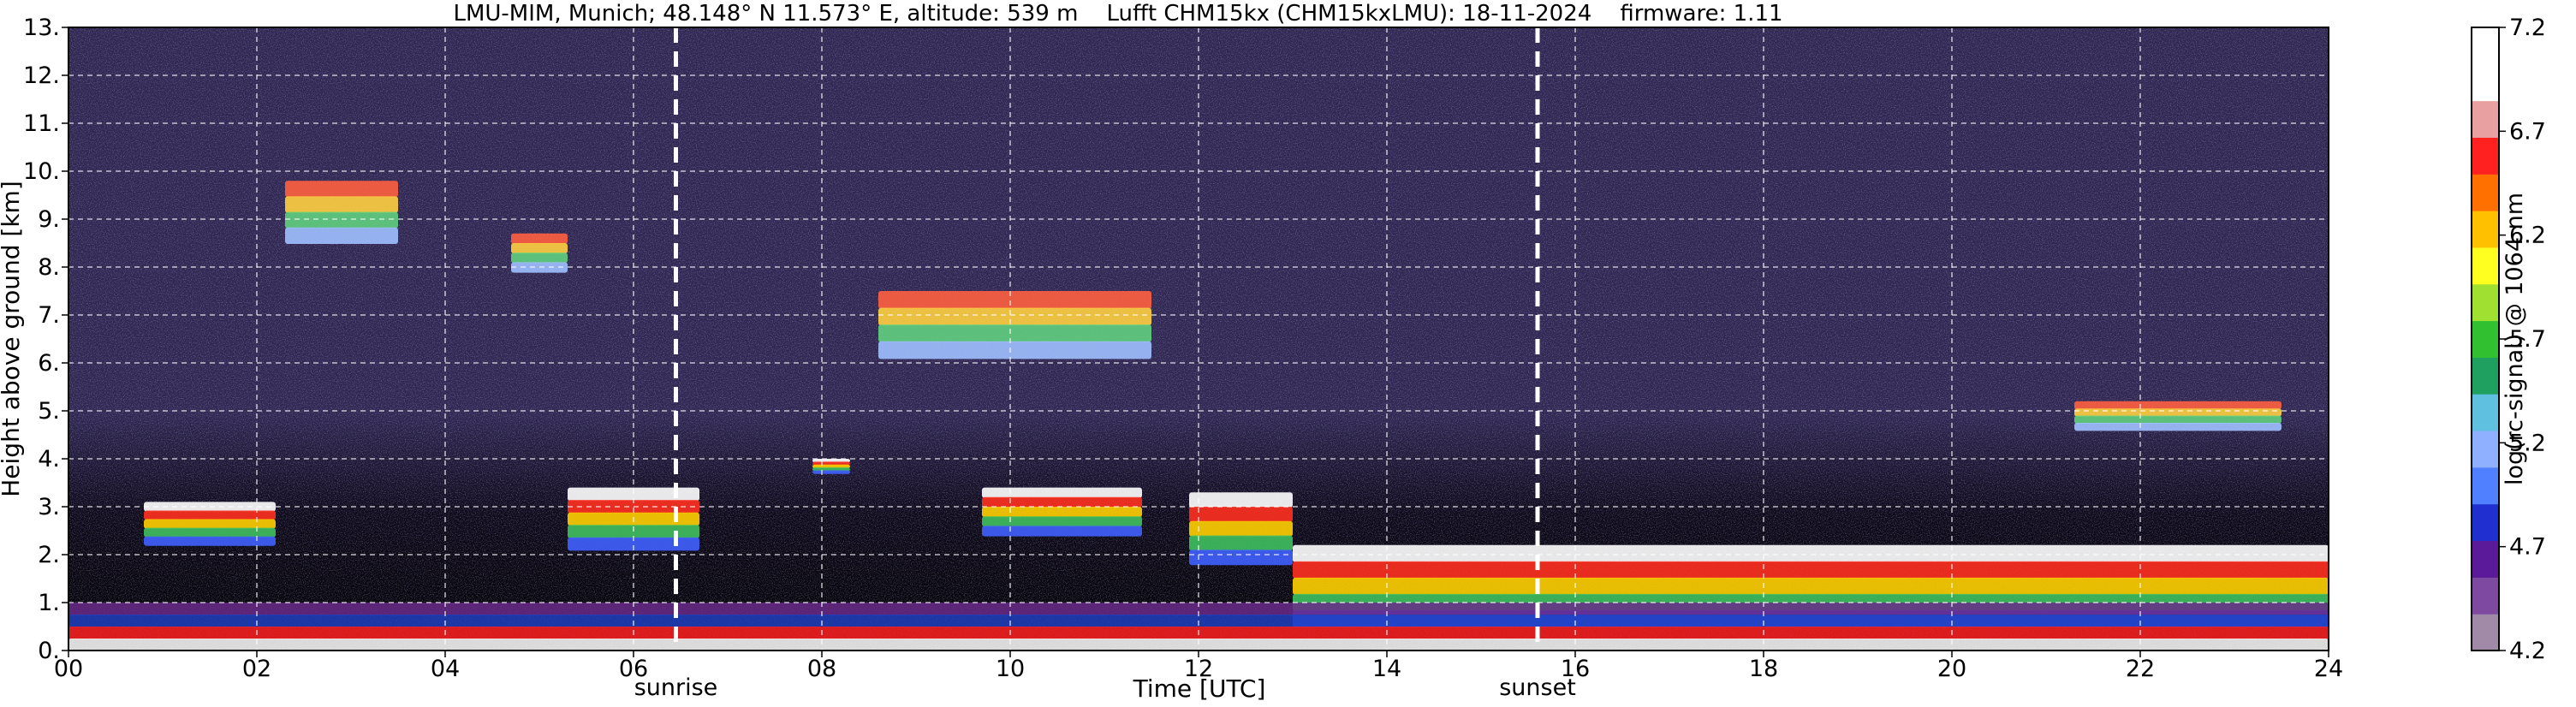  I want to click on y-tick-label: 12., so click(41, 75).